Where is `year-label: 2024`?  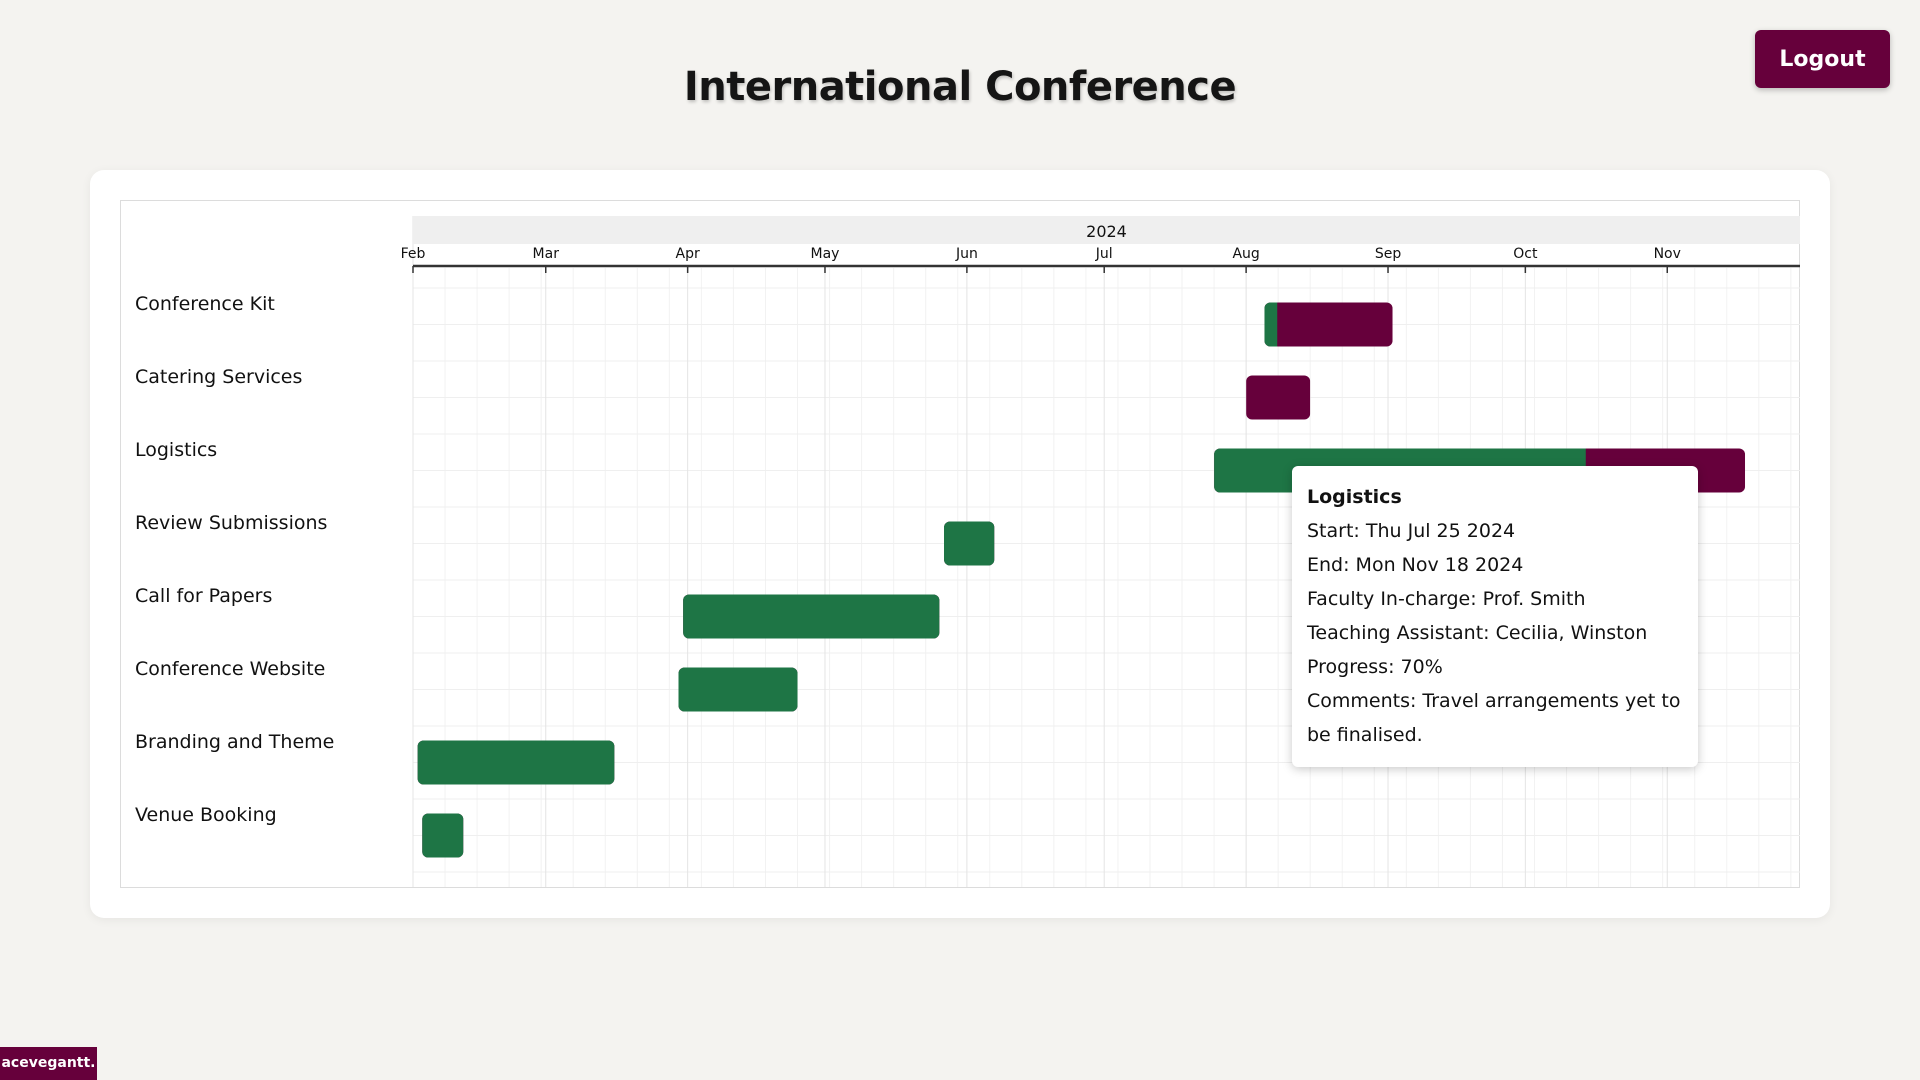 year-label: 2024 is located at coordinates (1106, 231).